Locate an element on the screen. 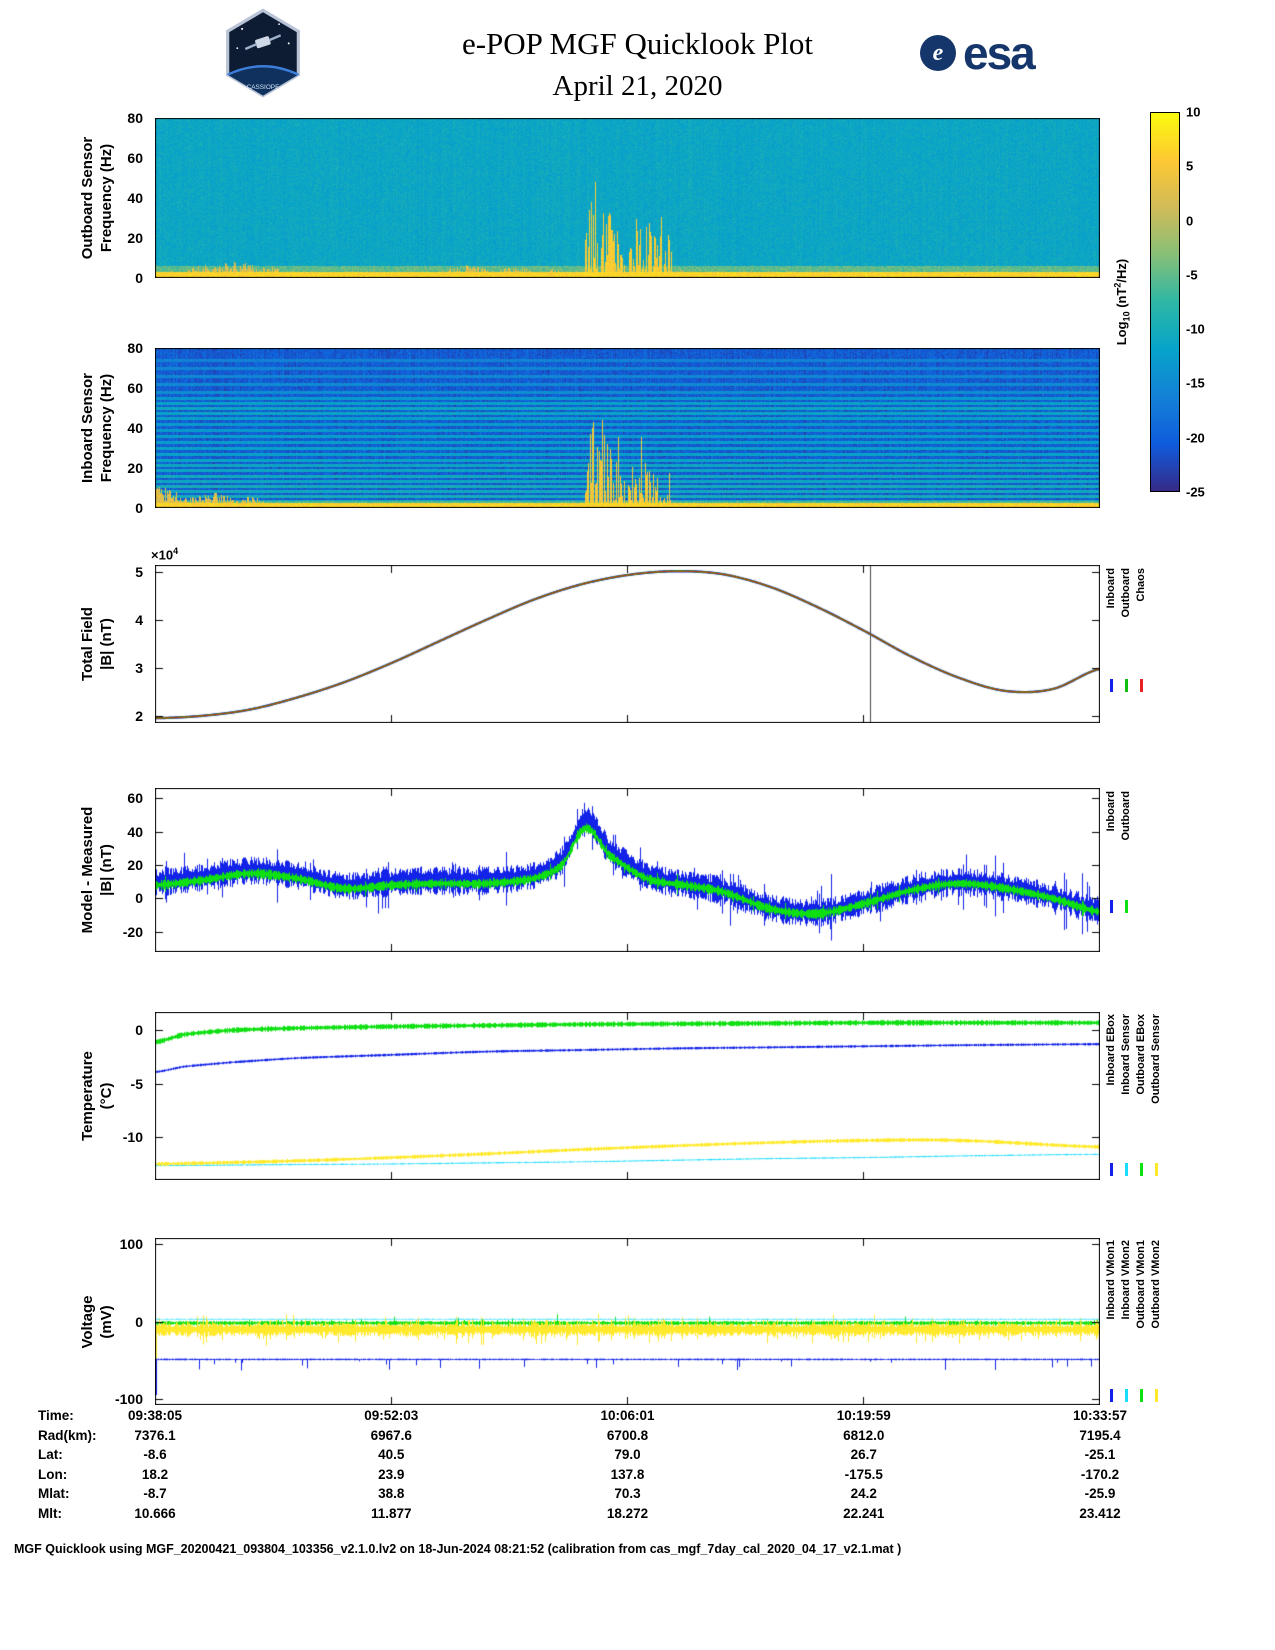 The image size is (1275, 1650). legend-label: Inboard Sensor is located at coordinates (1126, 1054).